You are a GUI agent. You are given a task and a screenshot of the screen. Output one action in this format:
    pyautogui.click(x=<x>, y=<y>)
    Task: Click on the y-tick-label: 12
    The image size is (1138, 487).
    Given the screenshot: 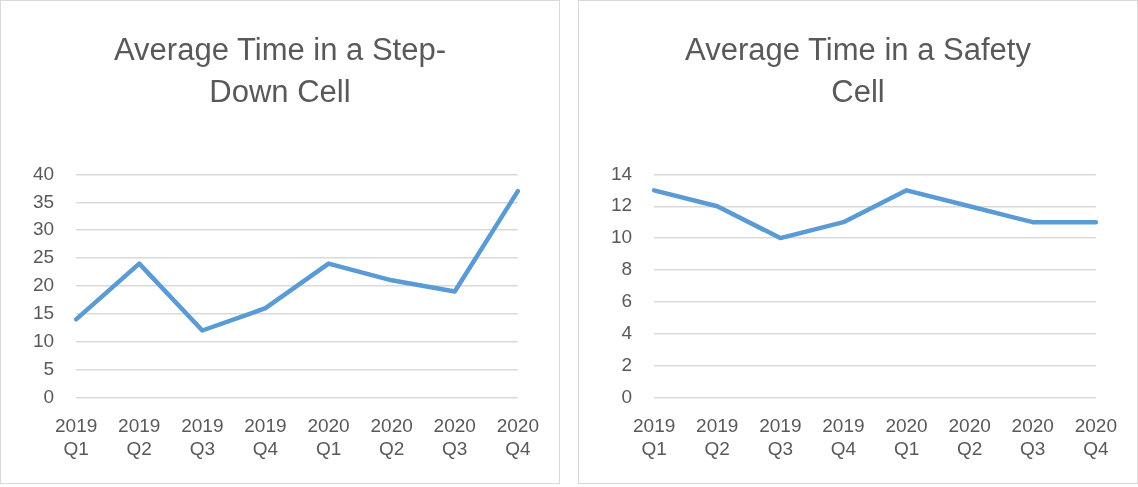 What is the action you would take?
    pyautogui.click(x=621, y=205)
    